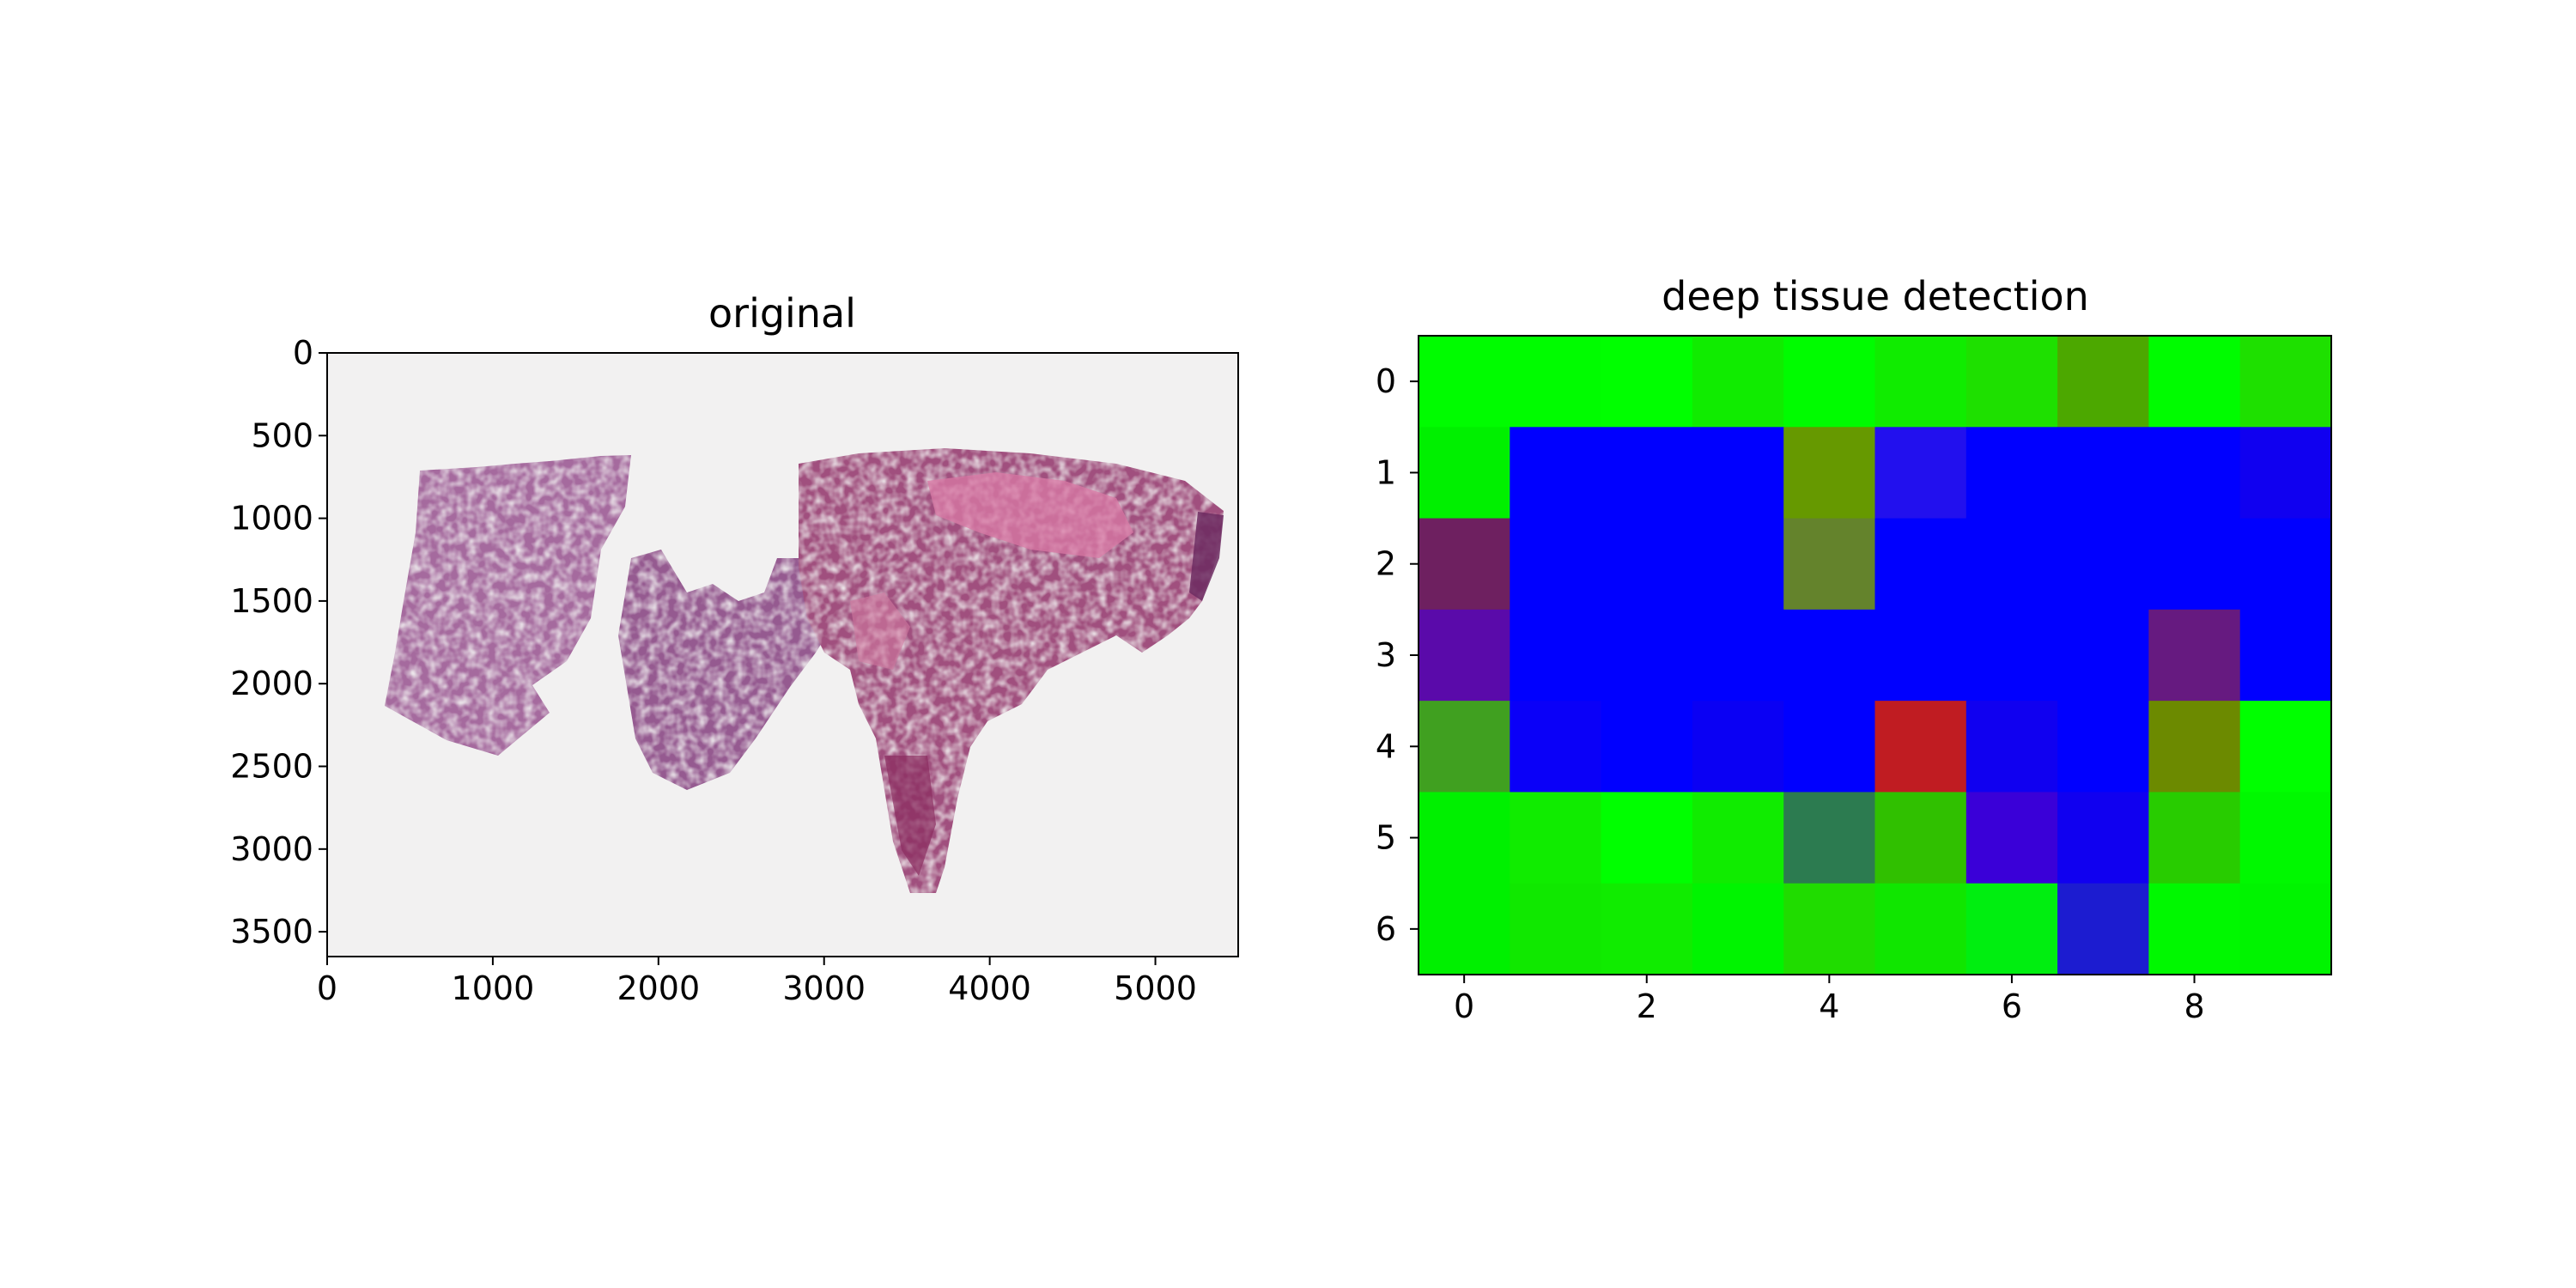  What do you see at coordinates (271, 932) in the screenshot?
I see `y-tick-label: 3500` at bounding box center [271, 932].